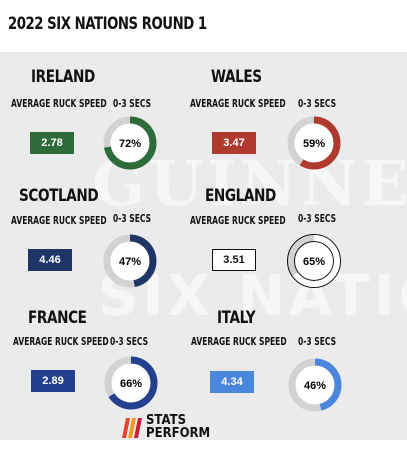 The width and height of the screenshot is (407, 451). I want to click on speed-value: 3.51, so click(234, 260).